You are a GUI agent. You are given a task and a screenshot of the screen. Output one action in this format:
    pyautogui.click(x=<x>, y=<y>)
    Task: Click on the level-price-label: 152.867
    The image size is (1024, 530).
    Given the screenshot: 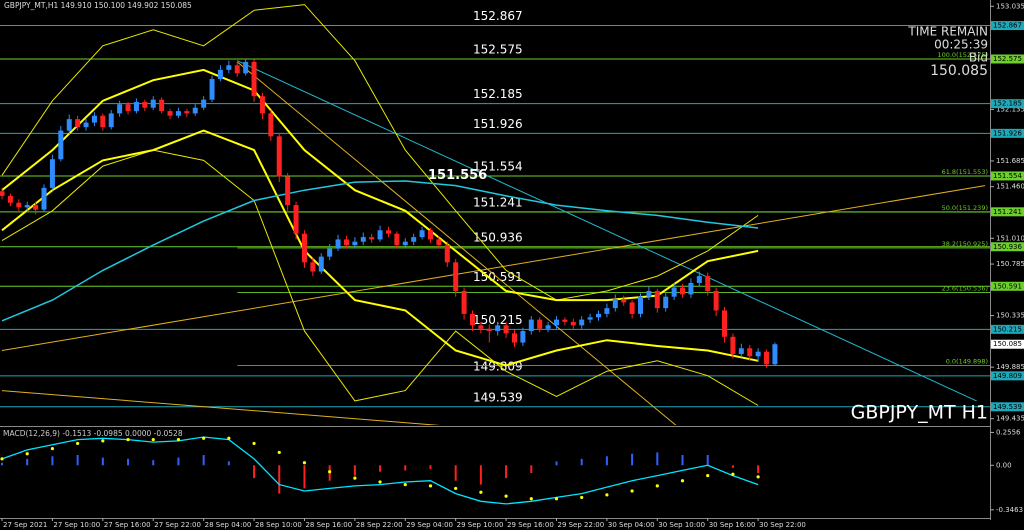 What is the action you would take?
    pyautogui.click(x=1007, y=26)
    